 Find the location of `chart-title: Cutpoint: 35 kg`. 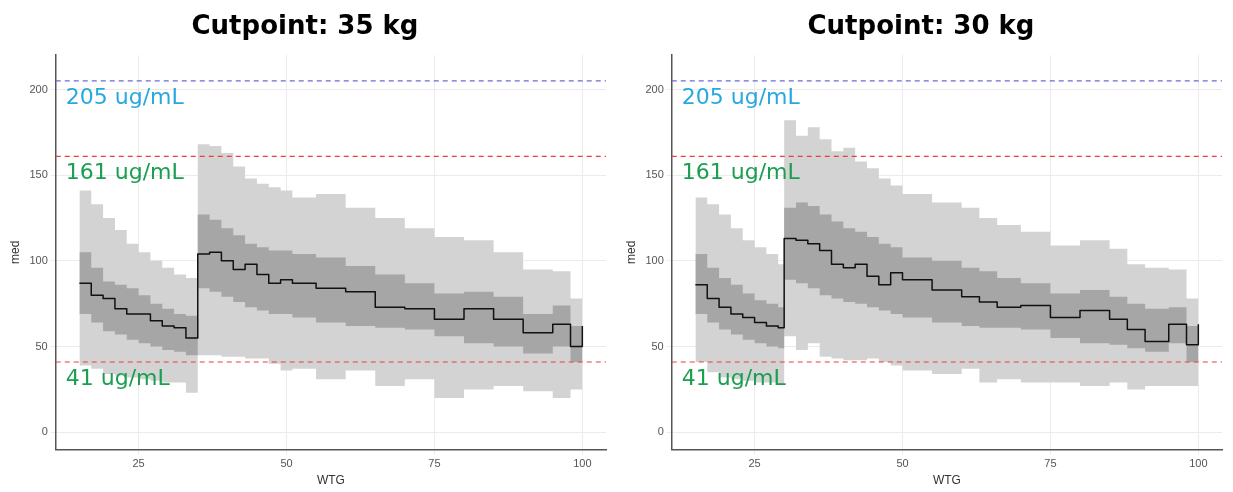

chart-title: Cutpoint: 35 kg is located at coordinates (305, 25).